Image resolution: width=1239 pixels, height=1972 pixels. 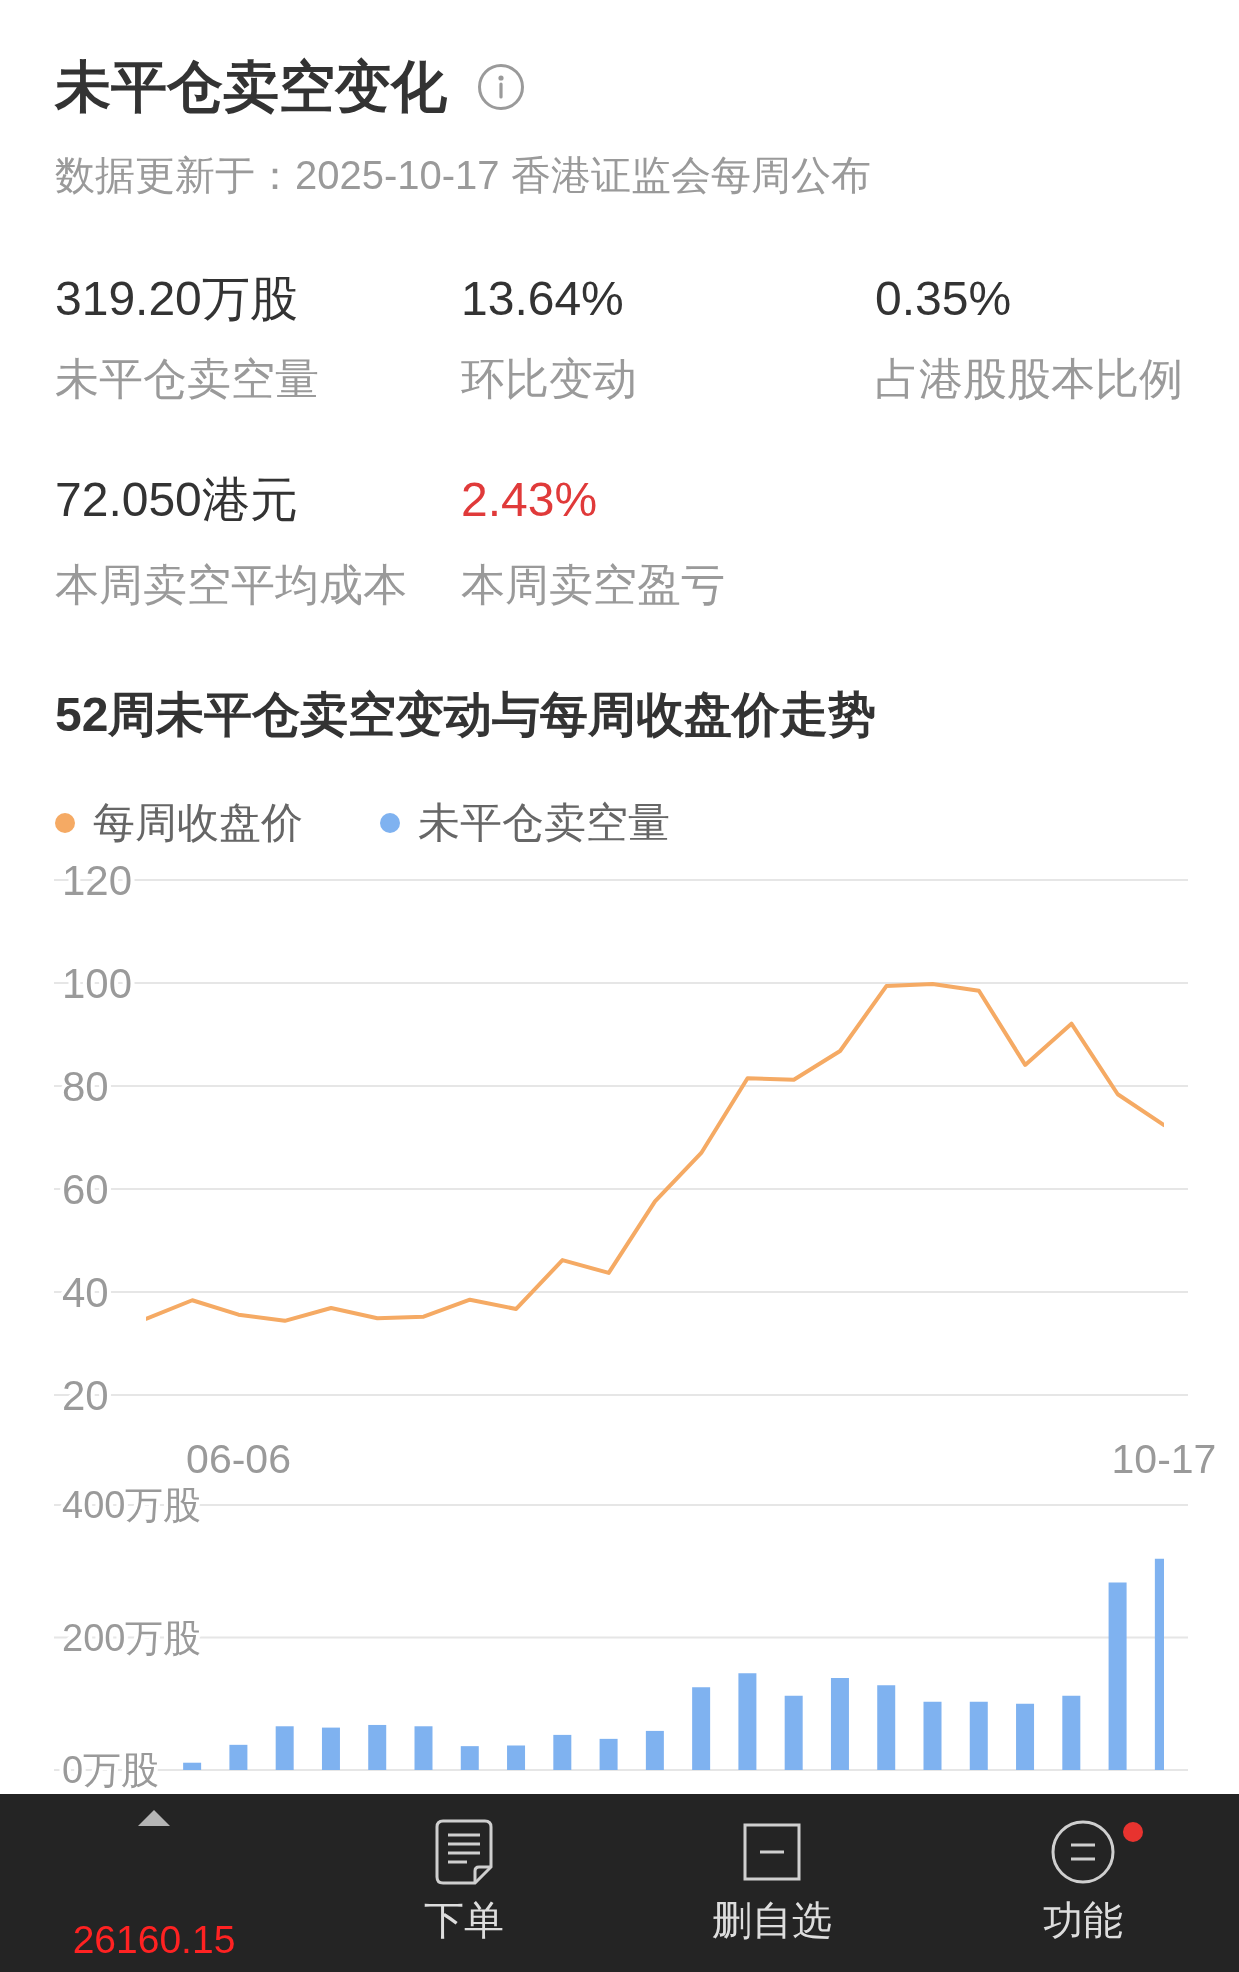 What do you see at coordinates (132, 1637) in the screenshot?
I see `y-tick-label: 200万股` at bounding box center [132, 1637].